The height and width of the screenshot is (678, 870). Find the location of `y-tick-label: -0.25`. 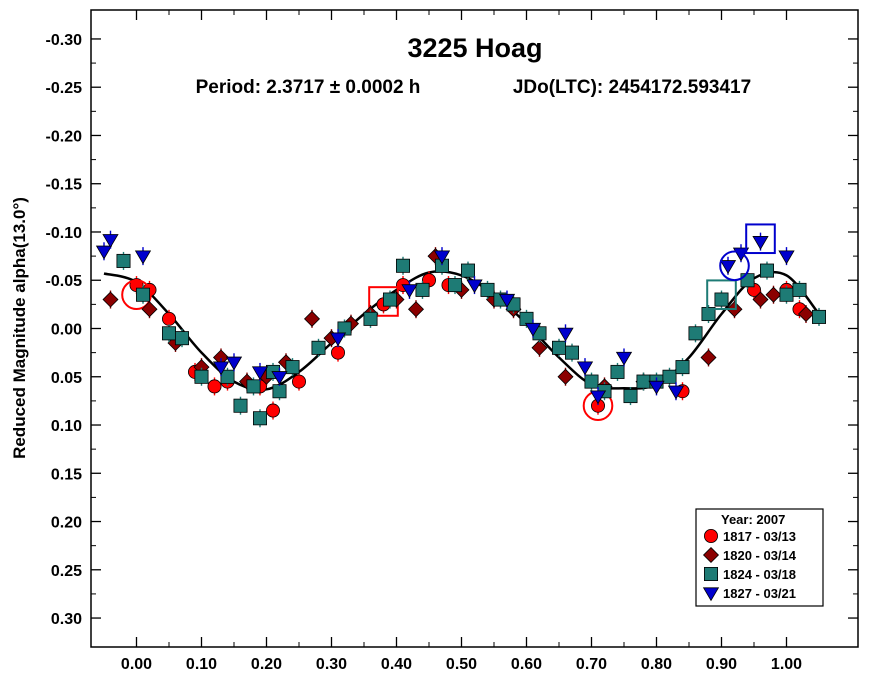

y-tick-label: -0.25 is located at coordinates (64, 88).